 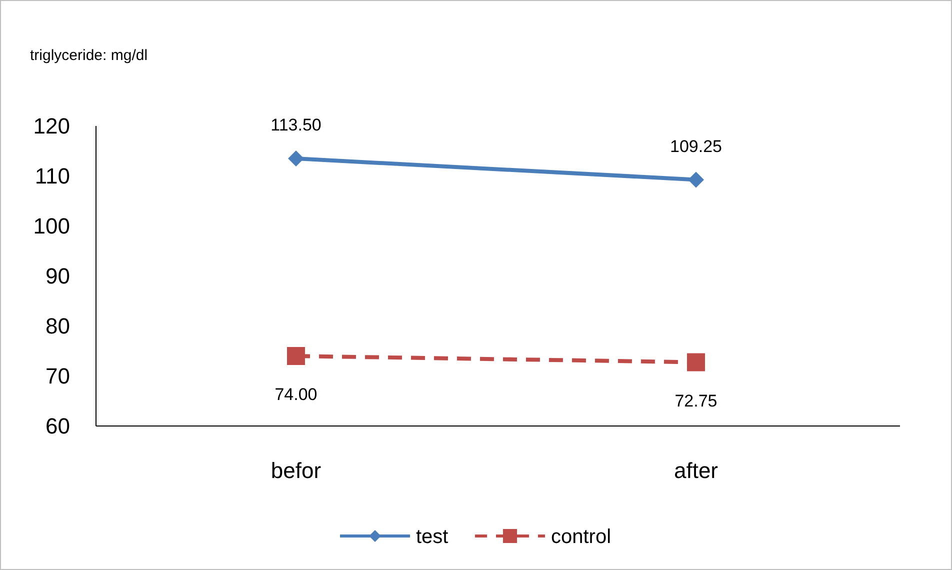 What do you see at coordinates (696, 470) in the screenshot?
I see `x-tick-label: after` at bounding box center [696, 470].